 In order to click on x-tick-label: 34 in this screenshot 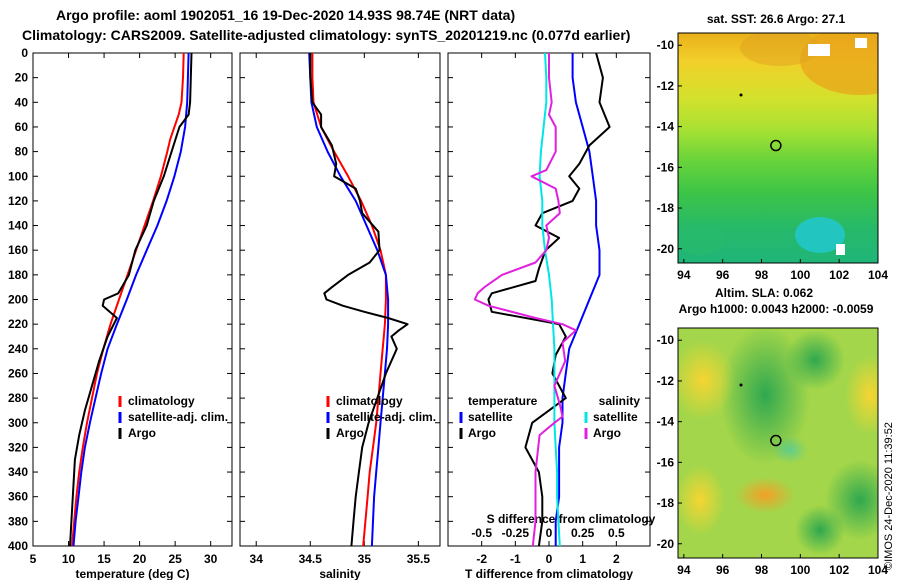, I will do `click(257, 559)`.